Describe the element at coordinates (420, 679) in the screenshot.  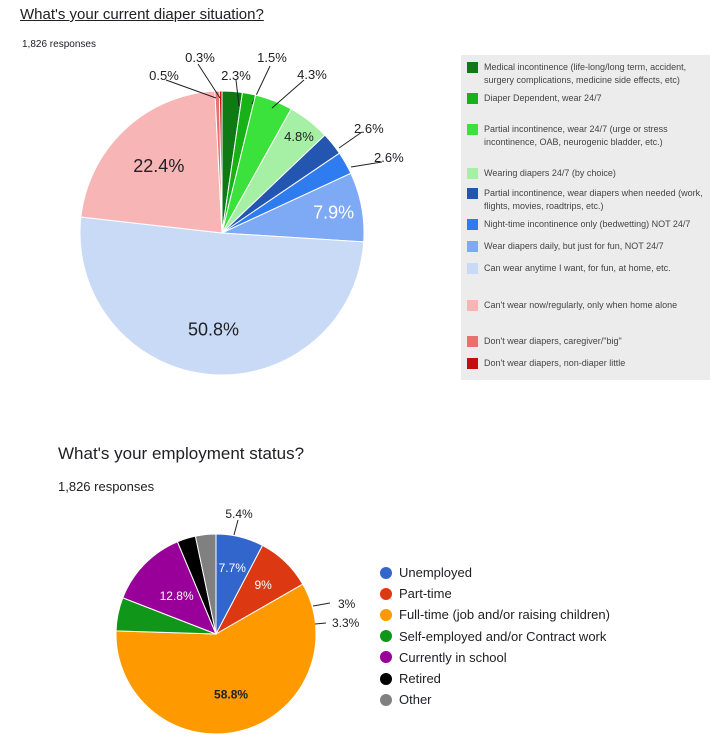
I see `chart2-legend-label-5: Retired` at that location.